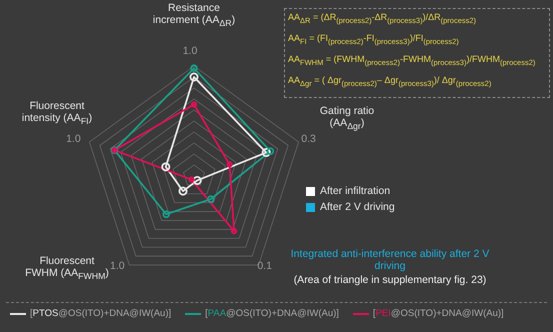 The width and height of the screenshot is (553, 332). What do you see at coordinates (438, 313) in the screenshot?
I see `legend-label: [PEI@OS(ITO)+DNA@IW(Au)]` at bounding box center [438, 313].